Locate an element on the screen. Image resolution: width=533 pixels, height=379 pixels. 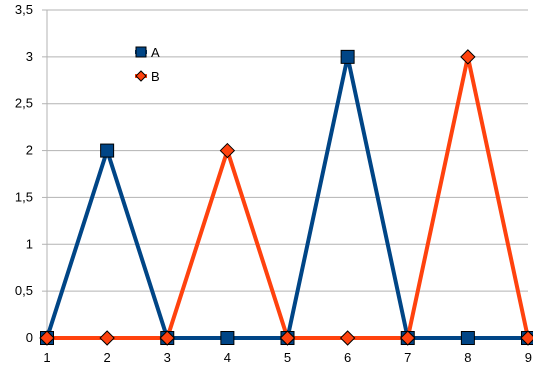
x-tick-label: 8 is located at coordinates (467, 357).